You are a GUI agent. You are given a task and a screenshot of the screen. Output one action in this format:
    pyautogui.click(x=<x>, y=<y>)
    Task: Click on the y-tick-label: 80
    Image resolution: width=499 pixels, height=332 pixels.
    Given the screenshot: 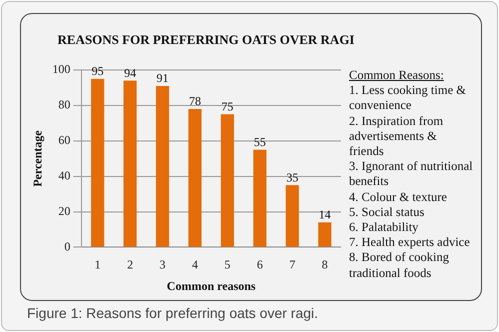 What is the action you would take?
    pyautogui.click(x=64, y=105)
    